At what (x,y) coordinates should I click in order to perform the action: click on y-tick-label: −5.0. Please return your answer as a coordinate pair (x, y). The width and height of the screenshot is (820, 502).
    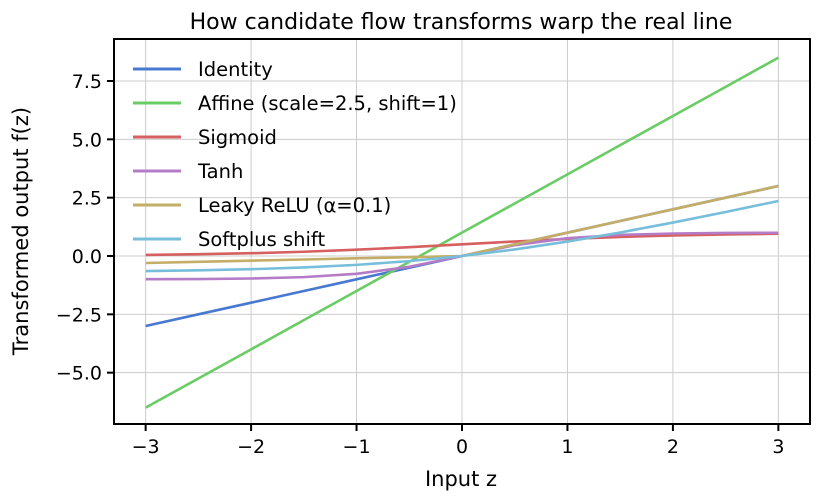
    Looking at the image, I should click on (79, 374).